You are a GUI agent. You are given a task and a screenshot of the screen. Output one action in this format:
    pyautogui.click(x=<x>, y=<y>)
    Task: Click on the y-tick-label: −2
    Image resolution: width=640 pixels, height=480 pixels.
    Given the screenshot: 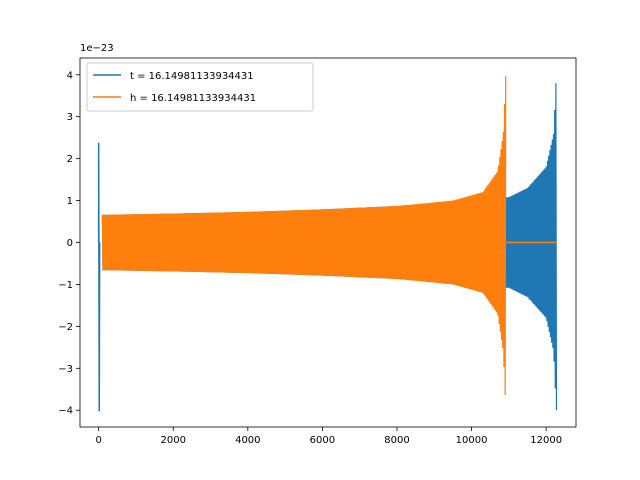 What is the action you would take?
    pyautogui.click(x=65, y=327)
    